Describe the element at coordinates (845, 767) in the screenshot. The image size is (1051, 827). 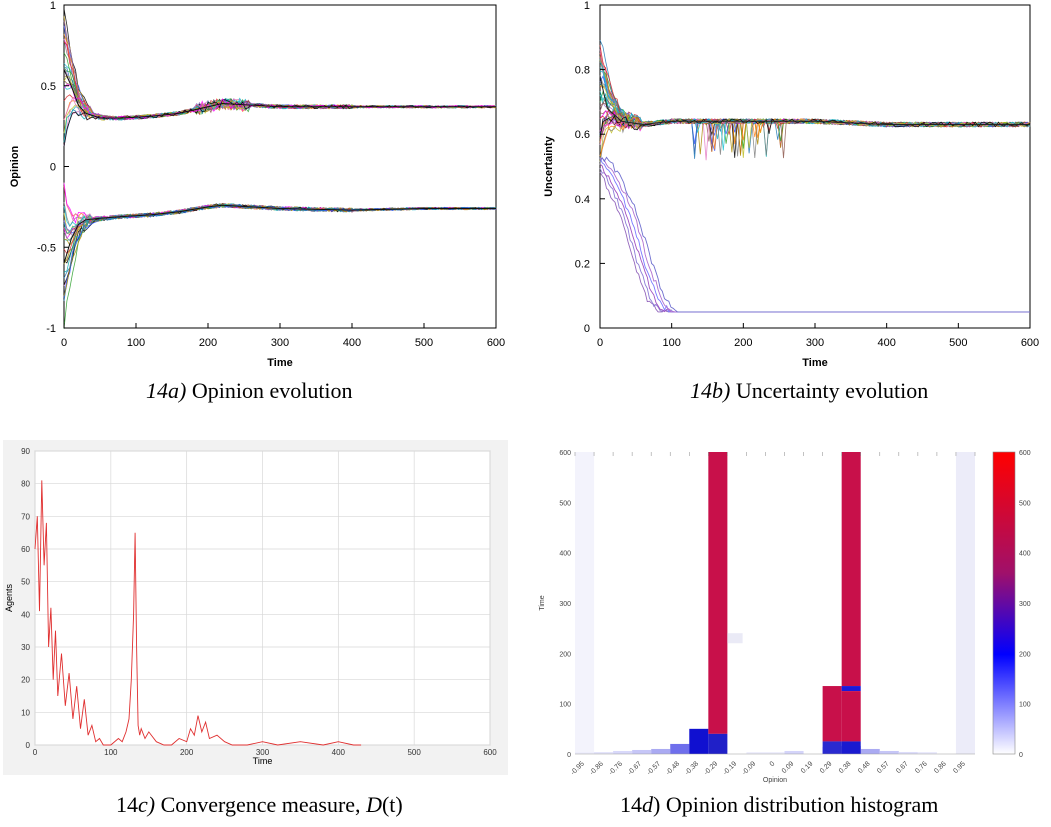
I see `x-tick-label: 0.38` at that location.